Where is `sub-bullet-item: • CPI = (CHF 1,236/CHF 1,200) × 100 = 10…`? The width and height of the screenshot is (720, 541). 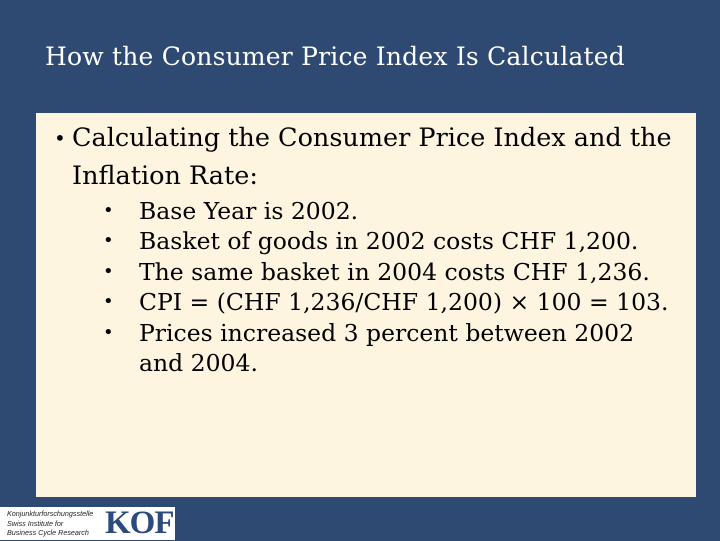
sub-bullet-item: • CPI = (CHF 1,236/CHF 1,200) × 100 = 10… is located at coordinates (393, 302).